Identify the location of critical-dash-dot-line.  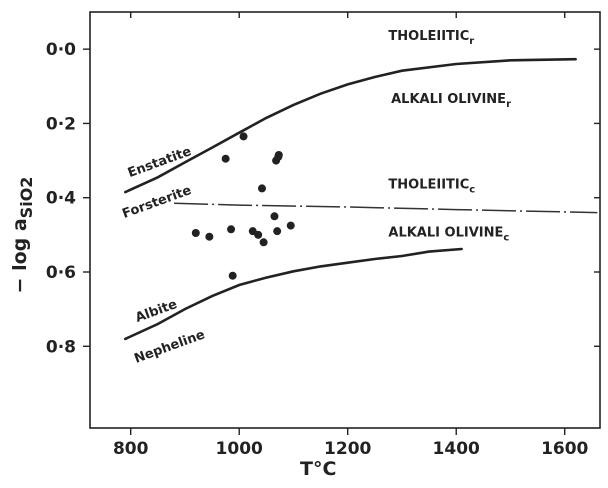
(386, 208).